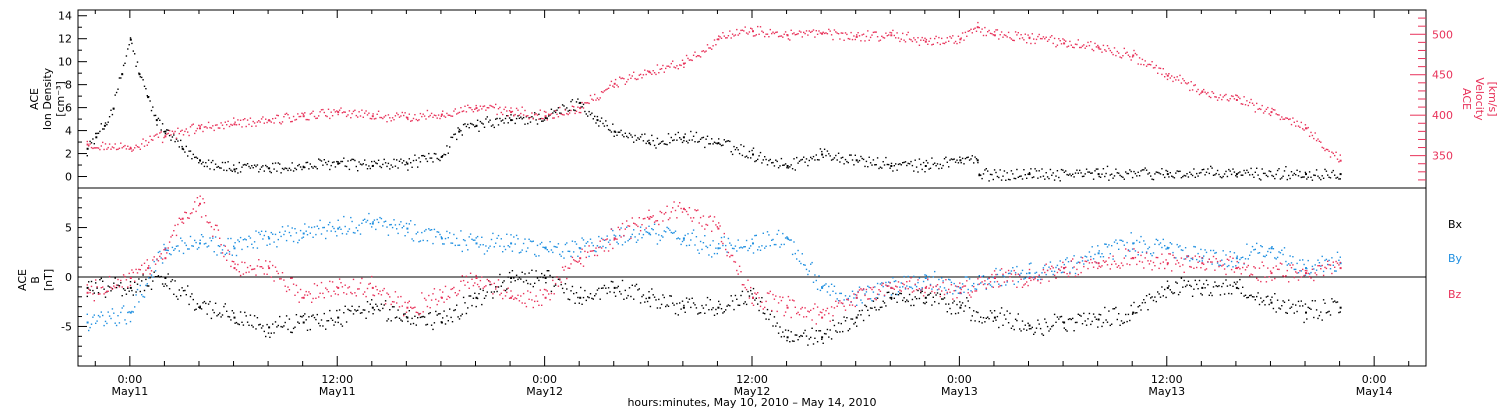 The height and width of the screenshot is (410, 1500). Describe the element at coordinates (1166, 391) in the screenshot. I see `x-tick-date-label: May13` at that location.